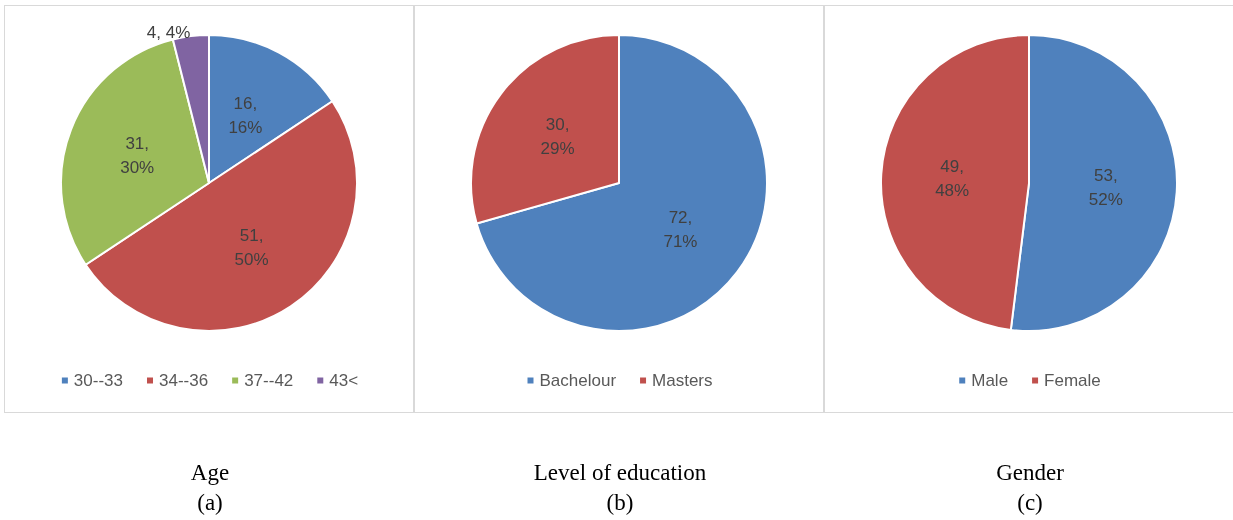  Describe the element at coordinates (245, 115) in the screenshot. I see `data-label: 16, 16%` at that location.